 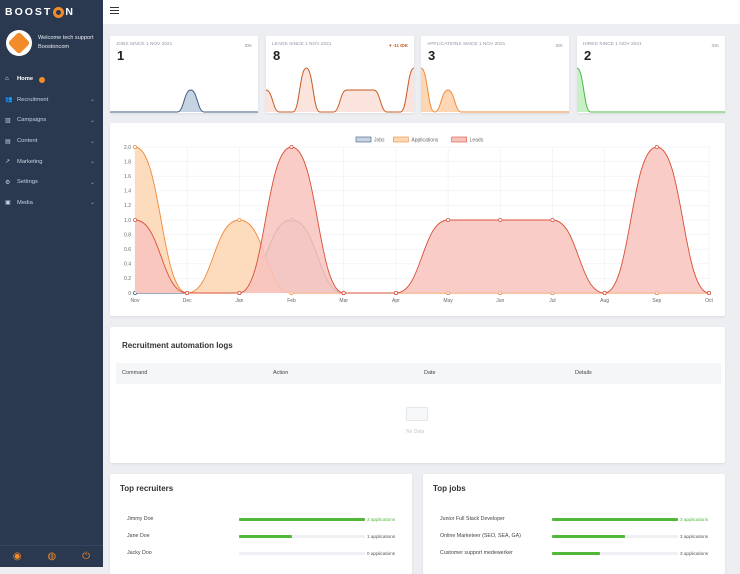 What do you see at coordinates (694, 553) in the screenshot?
I see `row-value: 3 applications` at bounding box center [694, 553].